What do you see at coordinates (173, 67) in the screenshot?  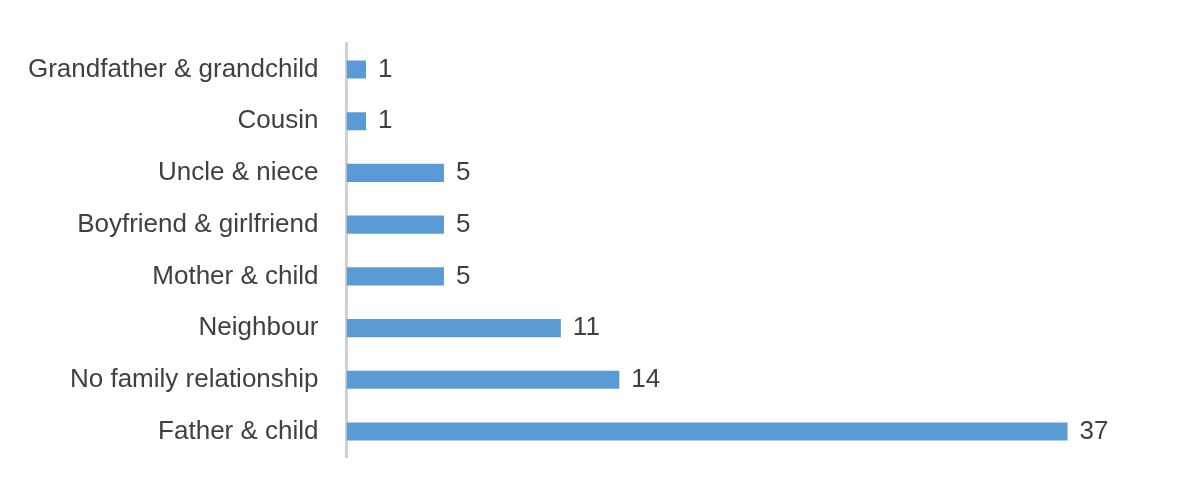 I see `y-tick-label: Grandfather & grandchild` at bounding box center [173, 67].